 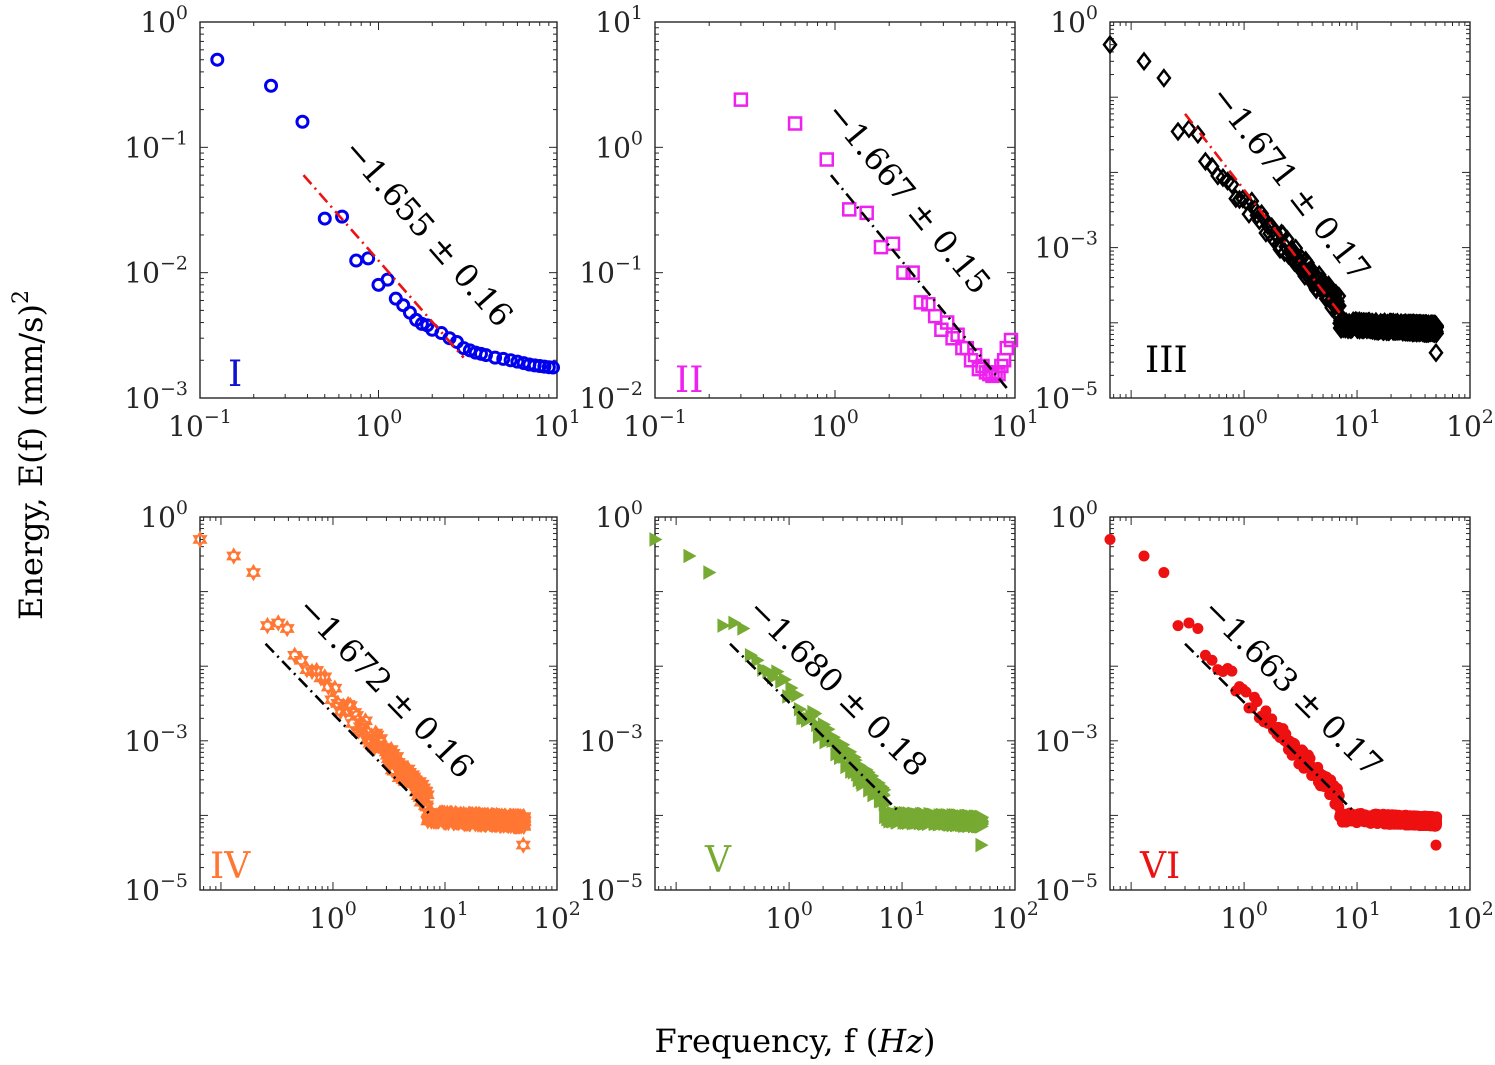 I want to click on panel-label: IV, so click(x=230, y=866).